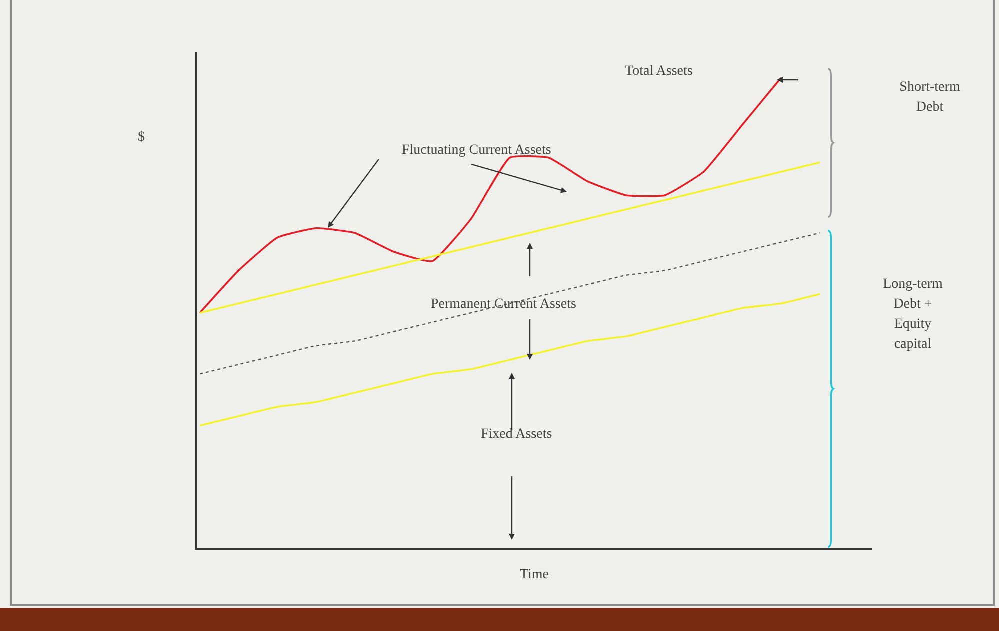 The image size is (999, 631). What do you see at coordinates (930, 98) in the screenshot?
I see `text: Short-term Debt` at bounding box center [930, 98].